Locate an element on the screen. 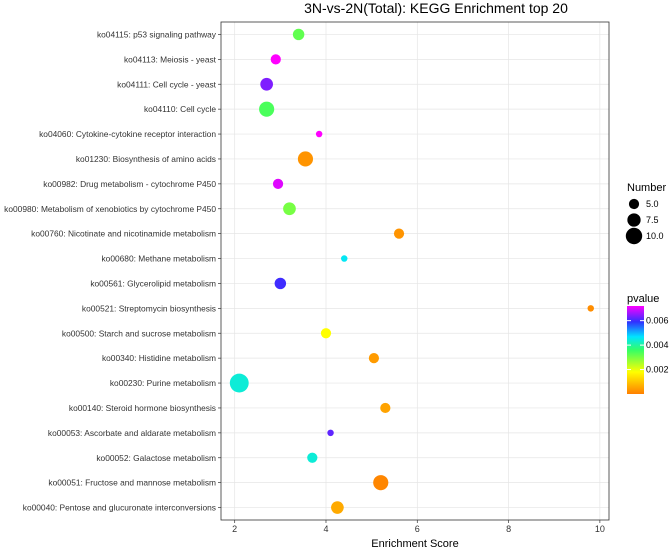 The width and height of the screenshot is (669, 550). size-legend-label: 5.0 is located at coordinates (652, 204).